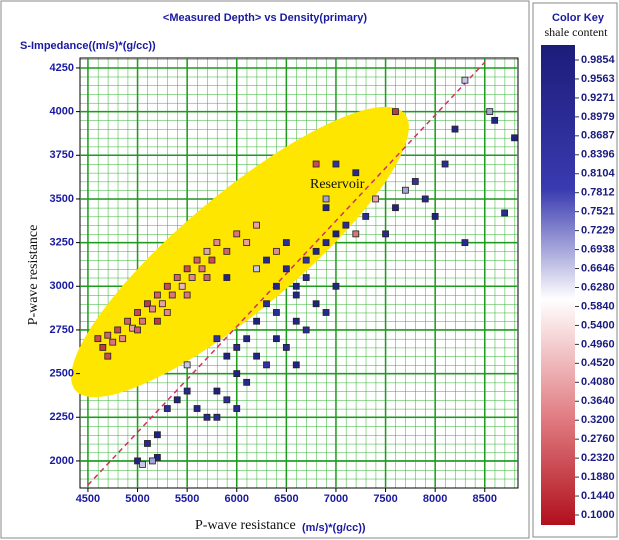  What do you see at coordinates (337, 184) in the screenshot?
I see `annotation: Reservoir` at bounding box center [337, 184].